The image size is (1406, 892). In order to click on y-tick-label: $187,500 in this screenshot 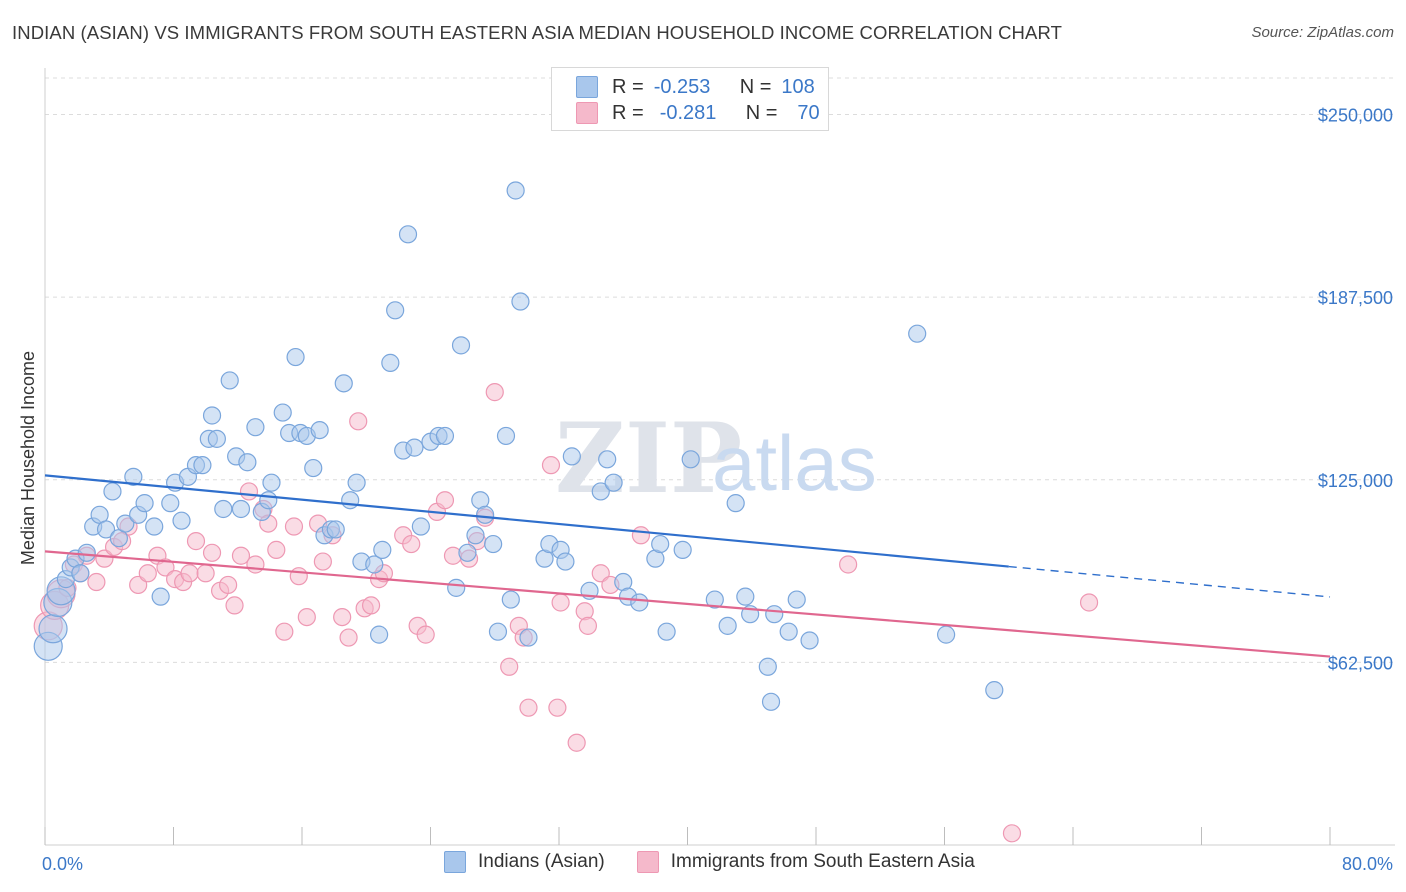, I will do `click(1355, 298)`.